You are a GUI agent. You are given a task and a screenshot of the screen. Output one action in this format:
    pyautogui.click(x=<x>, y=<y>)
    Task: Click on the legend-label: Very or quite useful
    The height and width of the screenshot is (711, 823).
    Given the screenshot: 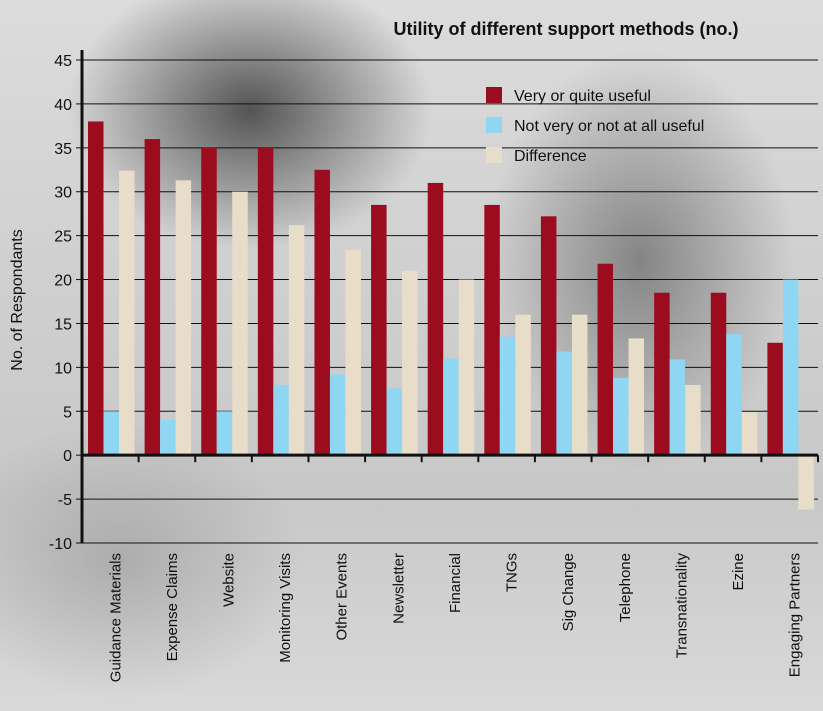 What is the action you would take?
    pyautogui.click(x=582, y=96)
    